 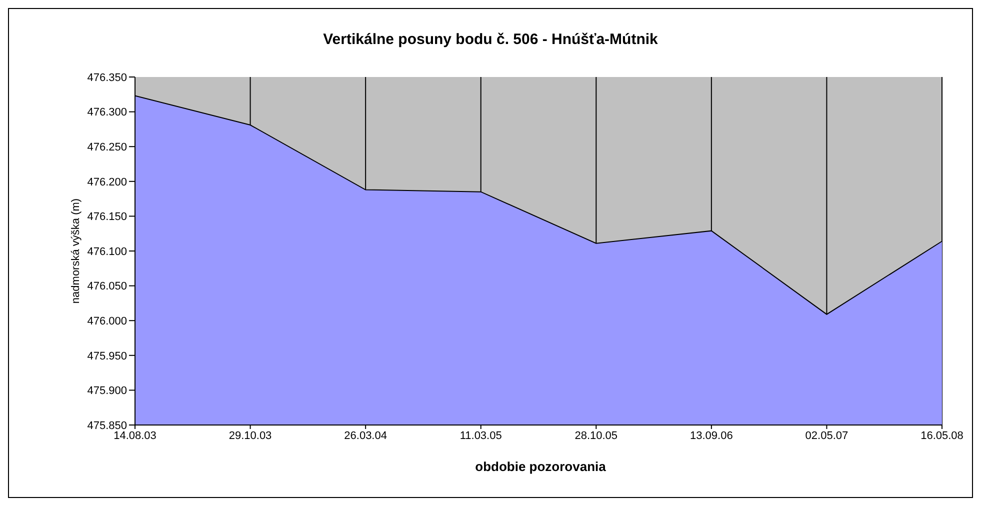 What do you see at coordinates (107, 356) in the screenshot?
I see `y-tick-label: 475.950` at bounding box center [107, 356].